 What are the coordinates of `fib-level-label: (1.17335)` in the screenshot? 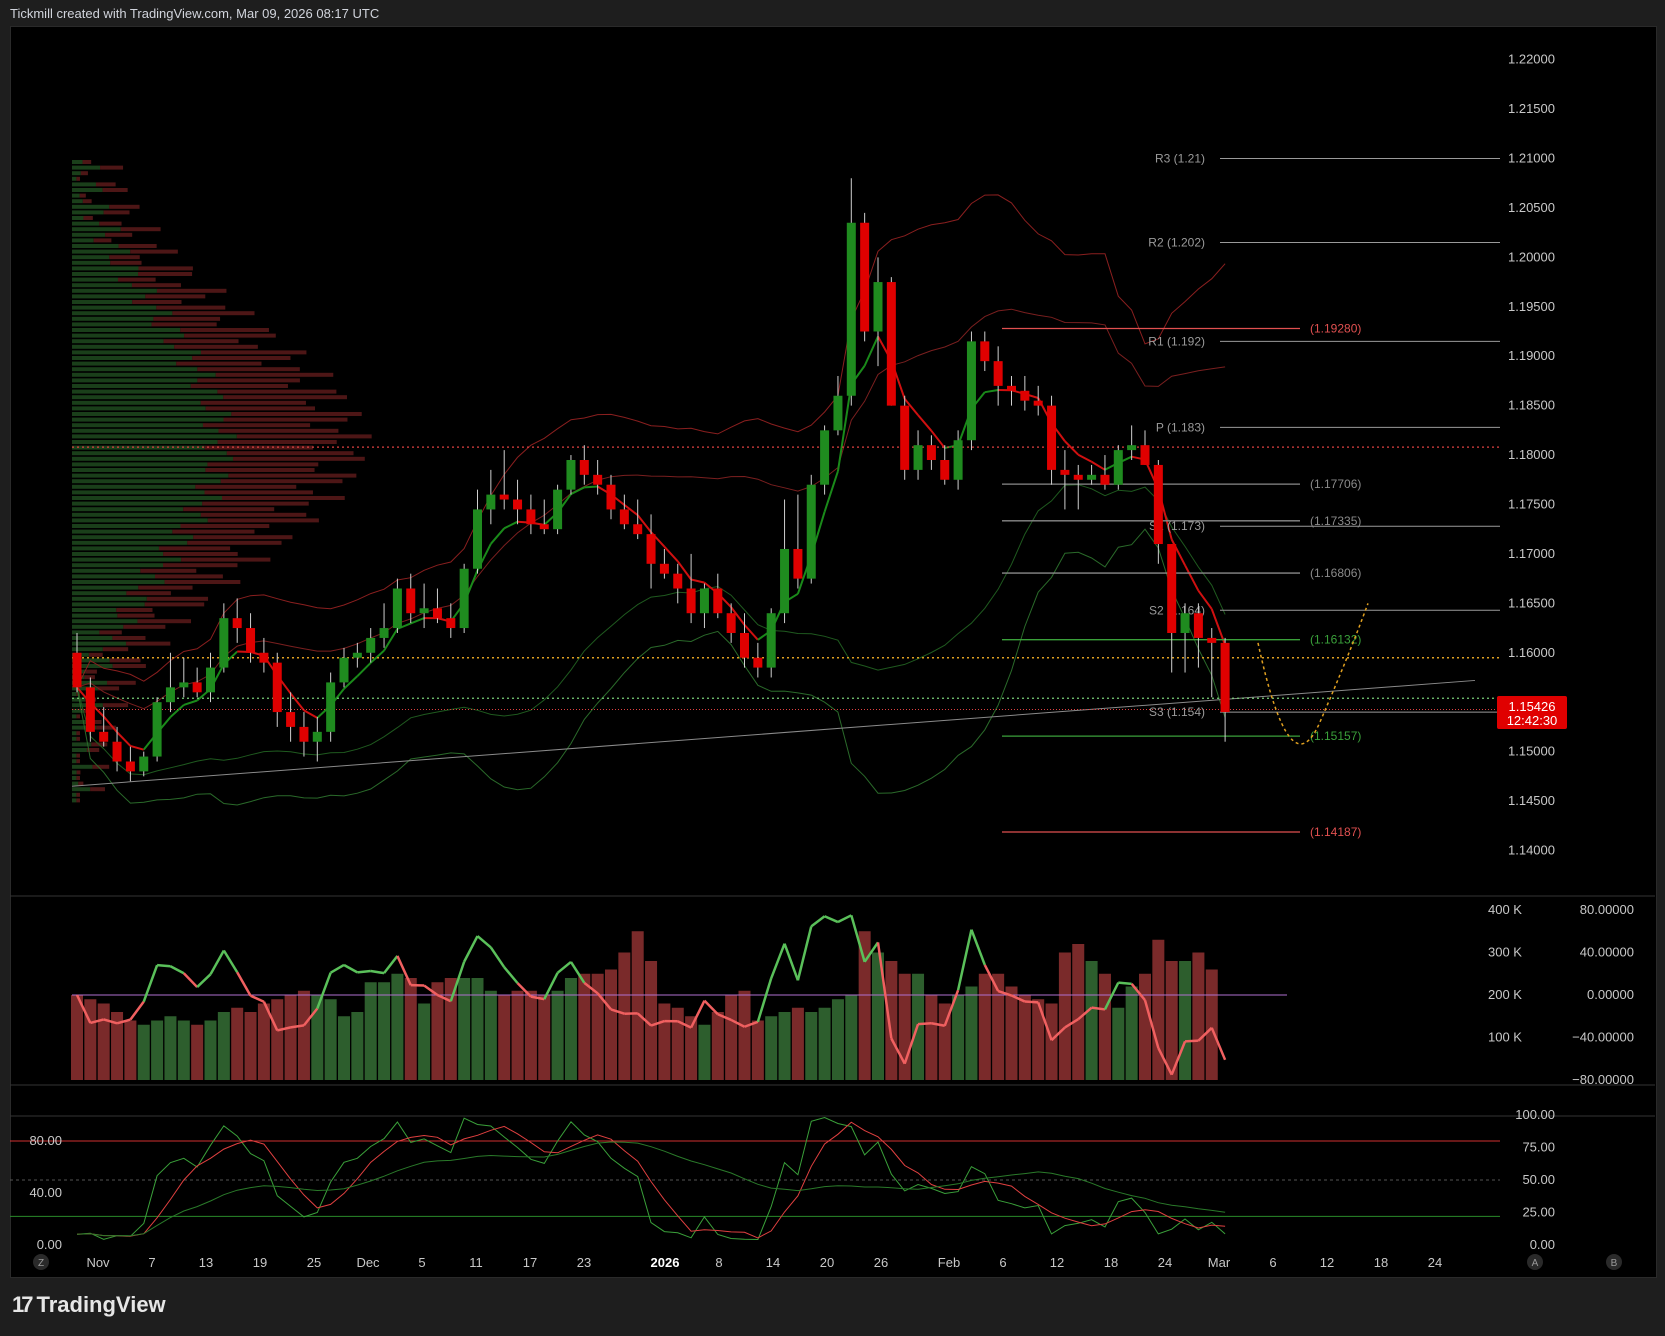 It's located at (1335, 521).